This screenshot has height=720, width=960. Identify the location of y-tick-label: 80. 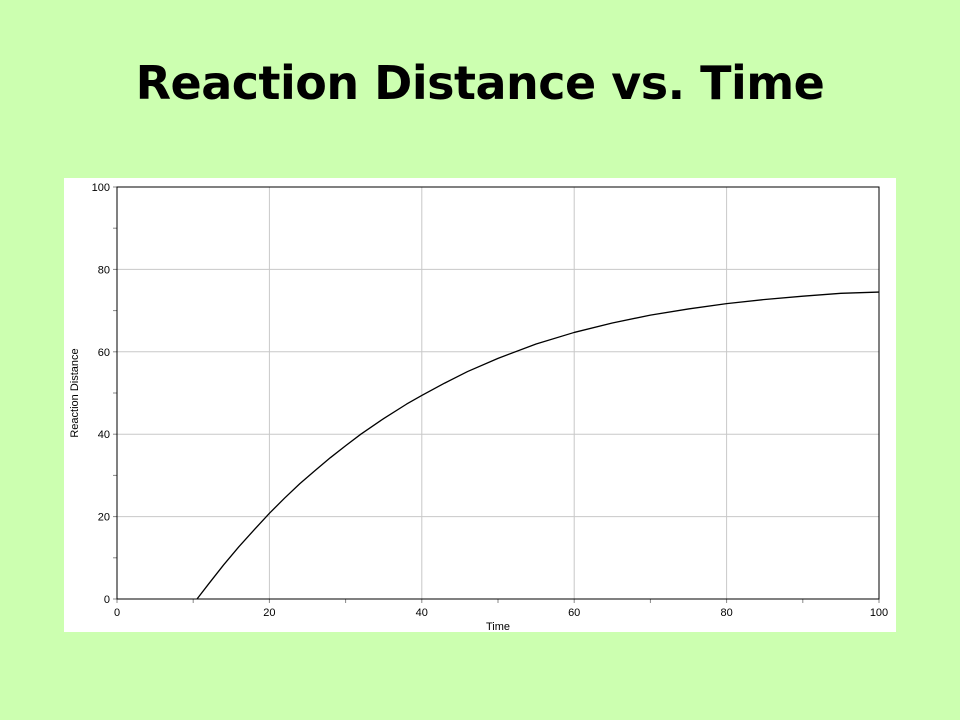
(104, 270).